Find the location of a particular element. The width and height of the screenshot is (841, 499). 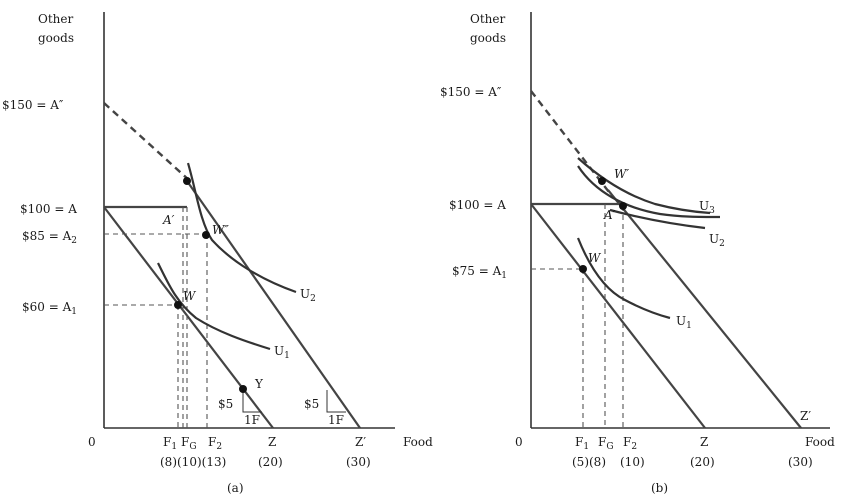

panel-b-x-value-30: (30) is located at coordinates (800, 462).